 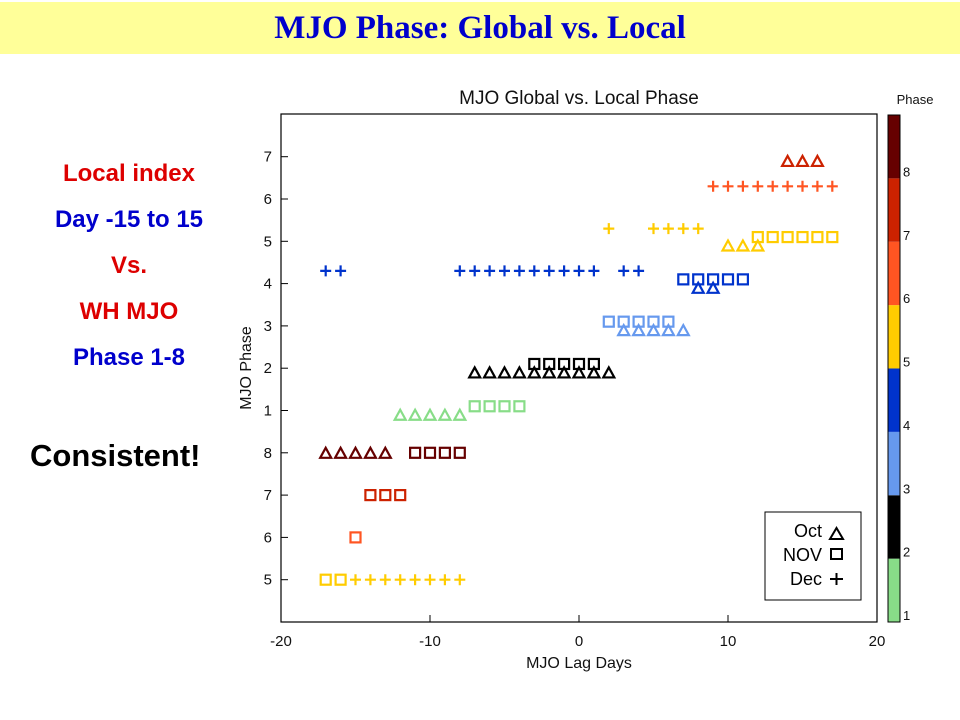 I want to click on y-tick-label: 6, so click(x=268, y=537).